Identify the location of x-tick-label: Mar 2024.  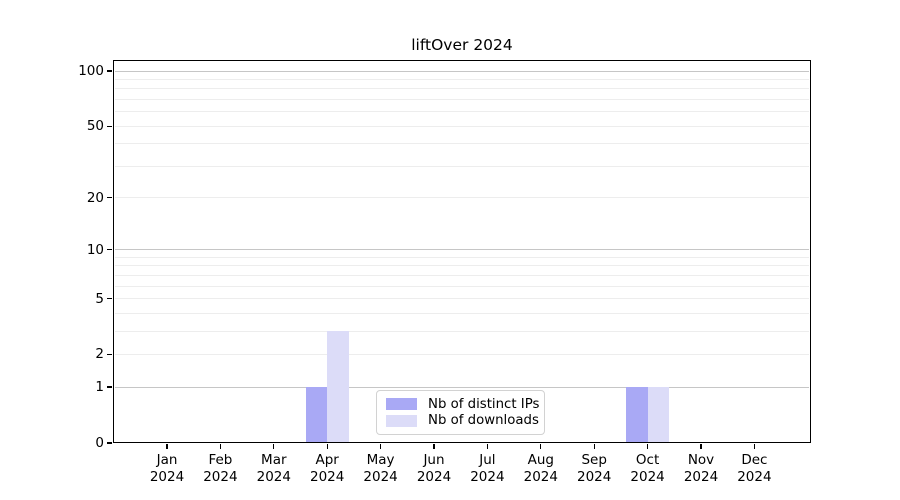
(274, 469).